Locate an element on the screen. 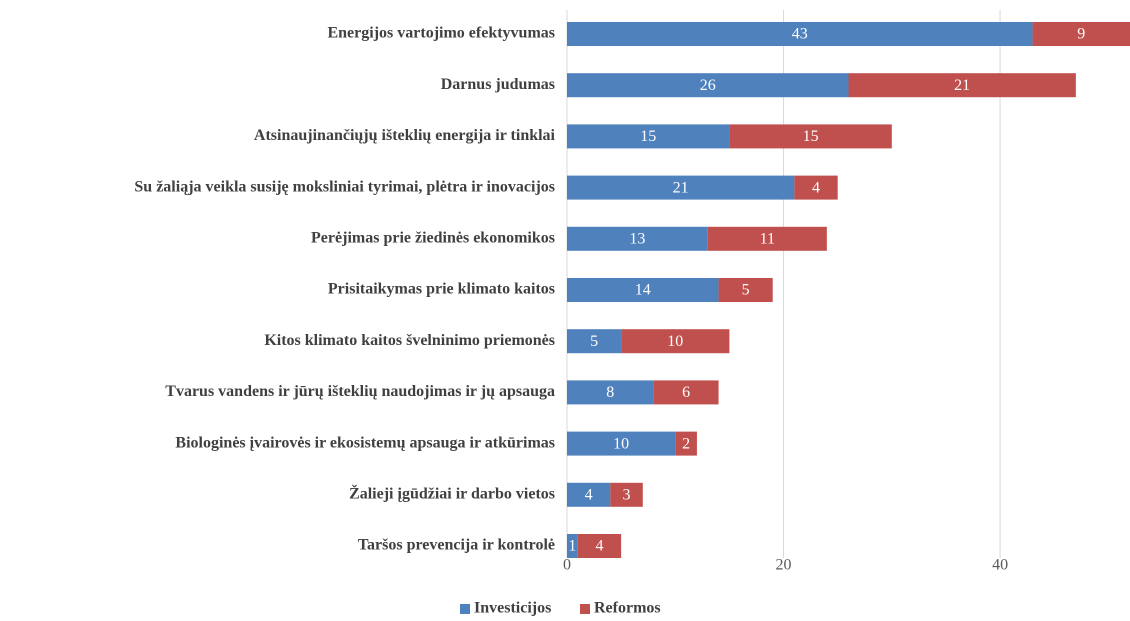  y-tick-label: Prisitaikymas prie klimato kaitos is located at coordinates (441, 289).